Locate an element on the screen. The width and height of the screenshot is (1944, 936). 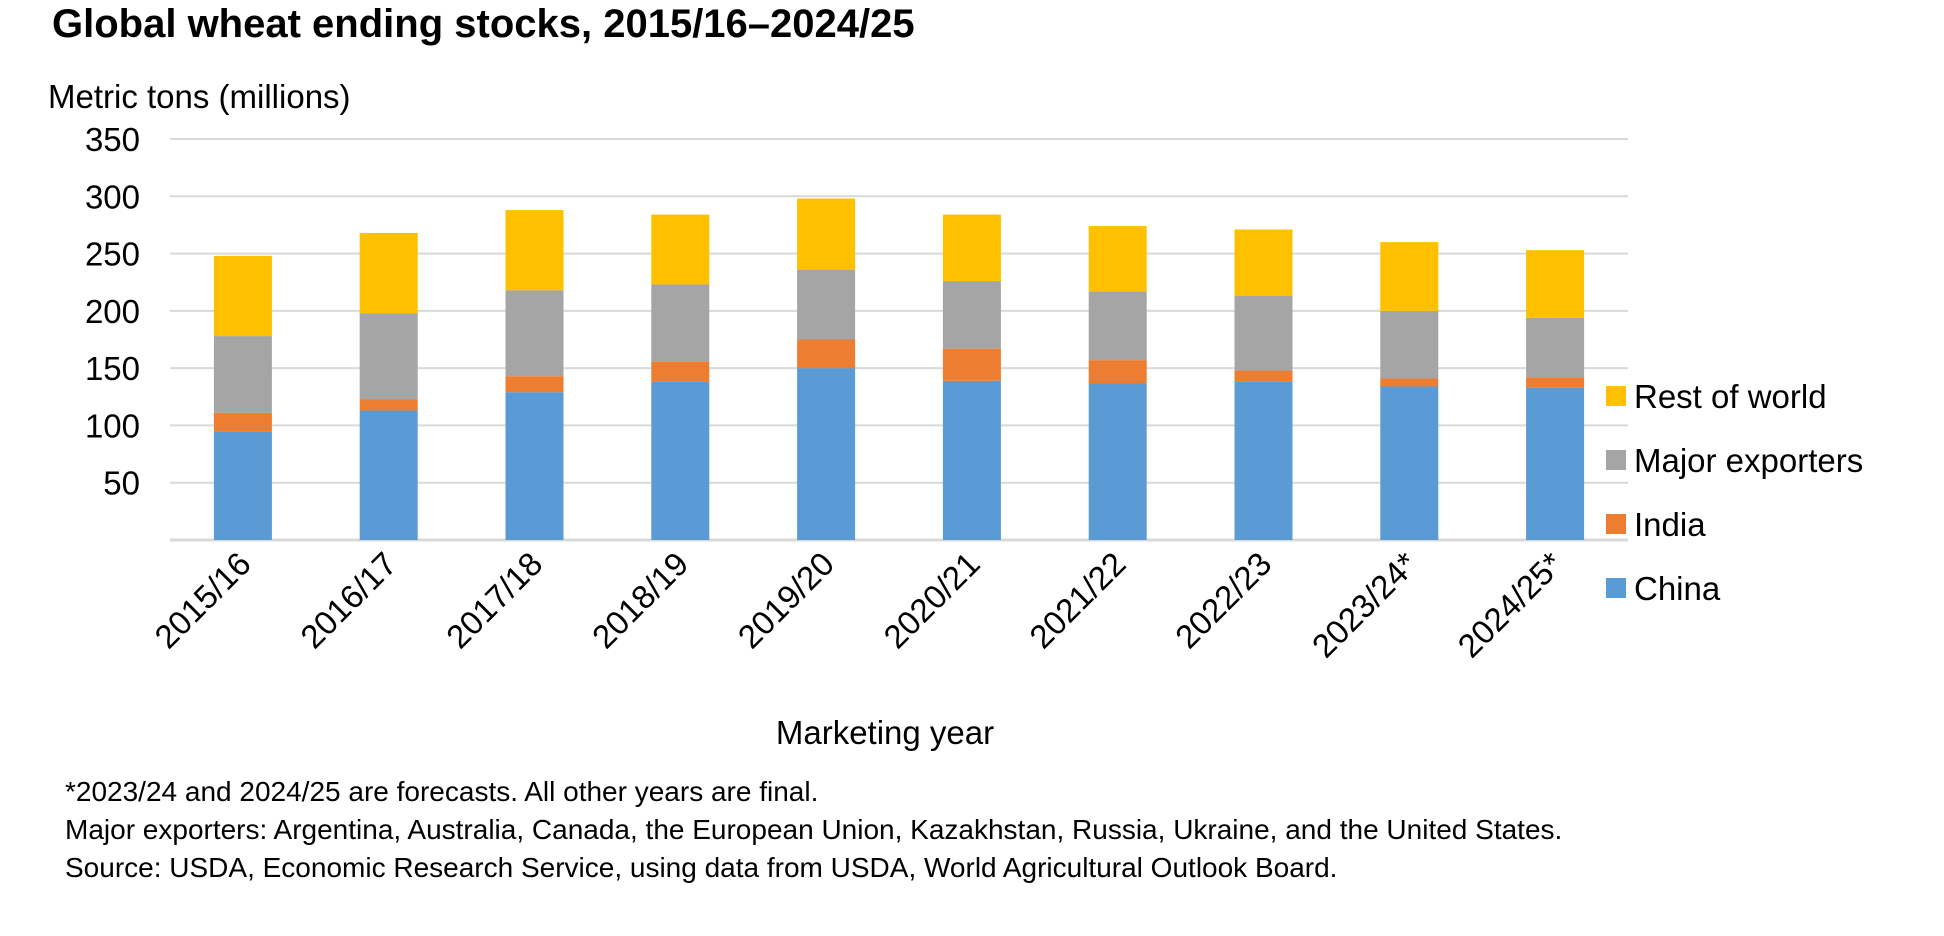
legend-label: India is located at coordinates (1670, 524).